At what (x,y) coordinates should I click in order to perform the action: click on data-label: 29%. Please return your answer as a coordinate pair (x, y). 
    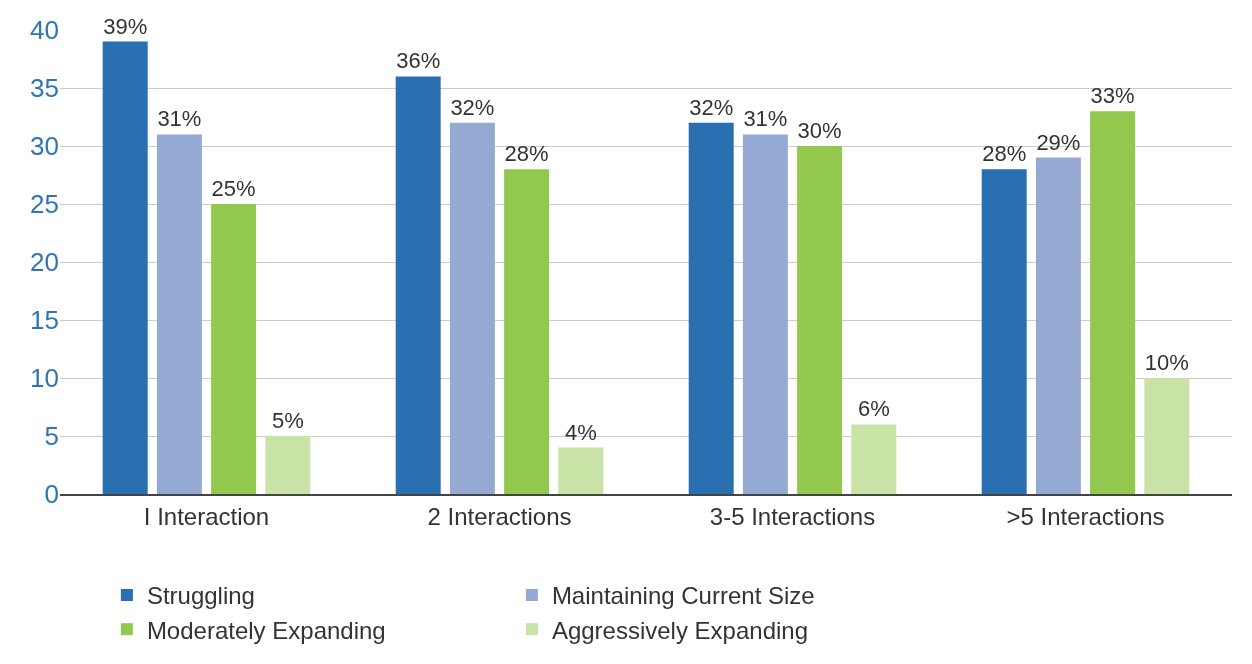
    Looking at the image, I should click on (1058, 142).